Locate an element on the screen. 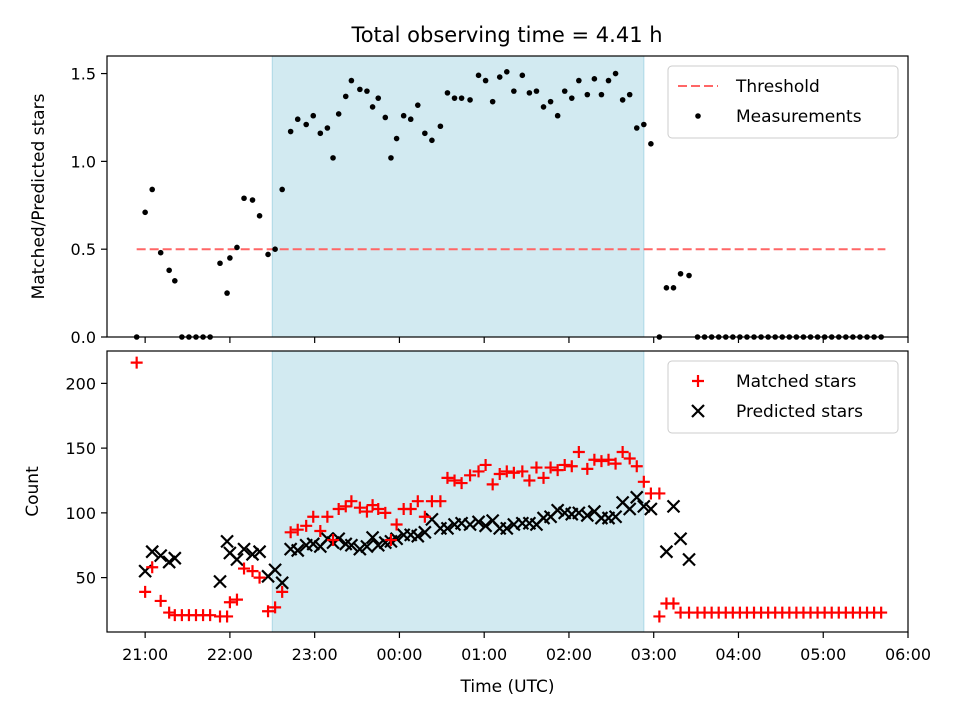  legend-label: Threshold is located at coordinates (777, 87).